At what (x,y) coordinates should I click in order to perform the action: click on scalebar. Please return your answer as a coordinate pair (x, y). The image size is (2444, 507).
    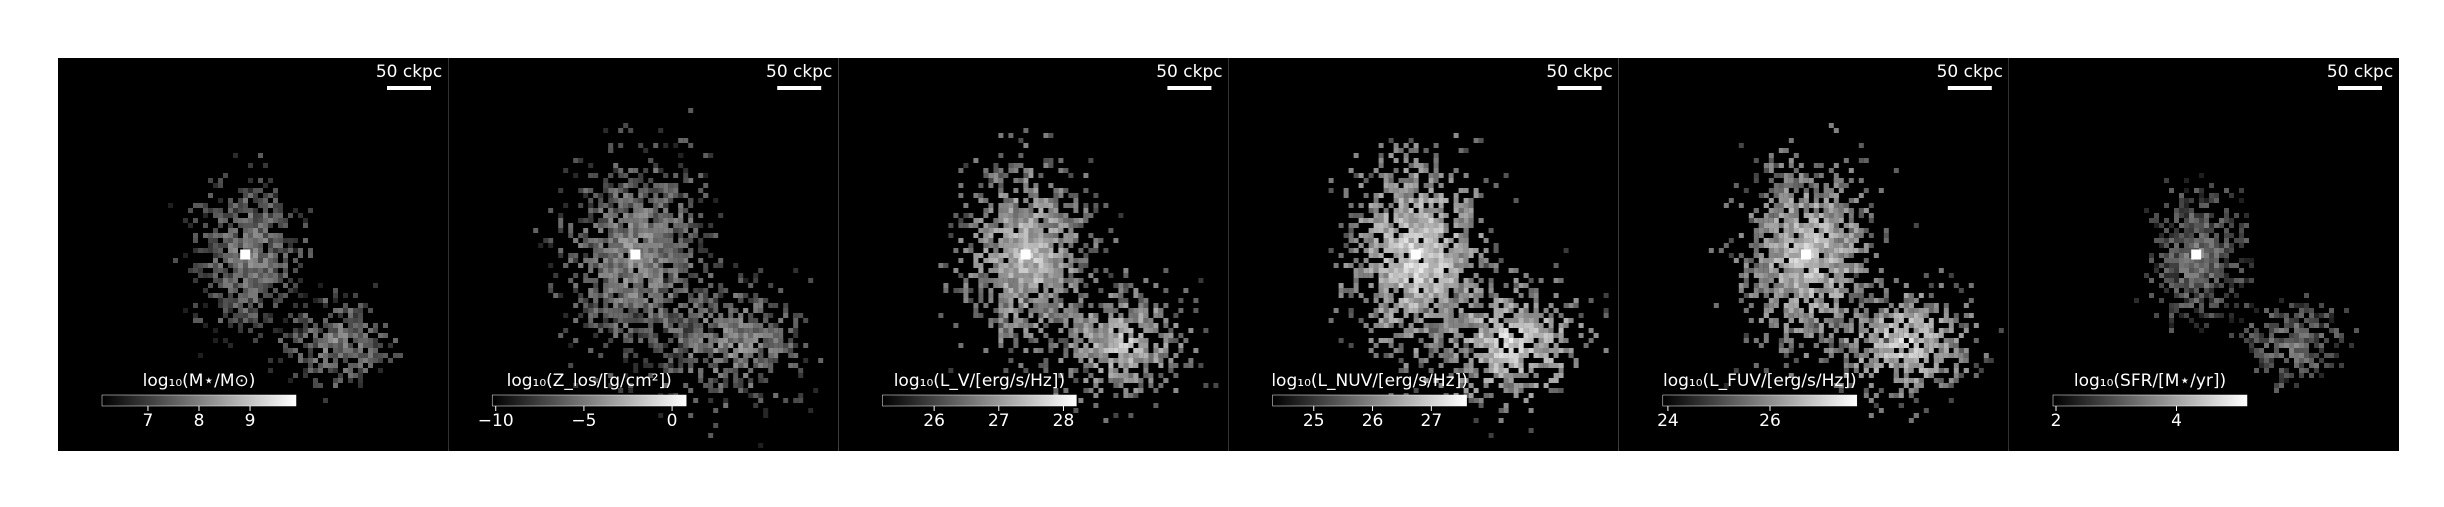
    Looking at the image, I should click on (409, 88).